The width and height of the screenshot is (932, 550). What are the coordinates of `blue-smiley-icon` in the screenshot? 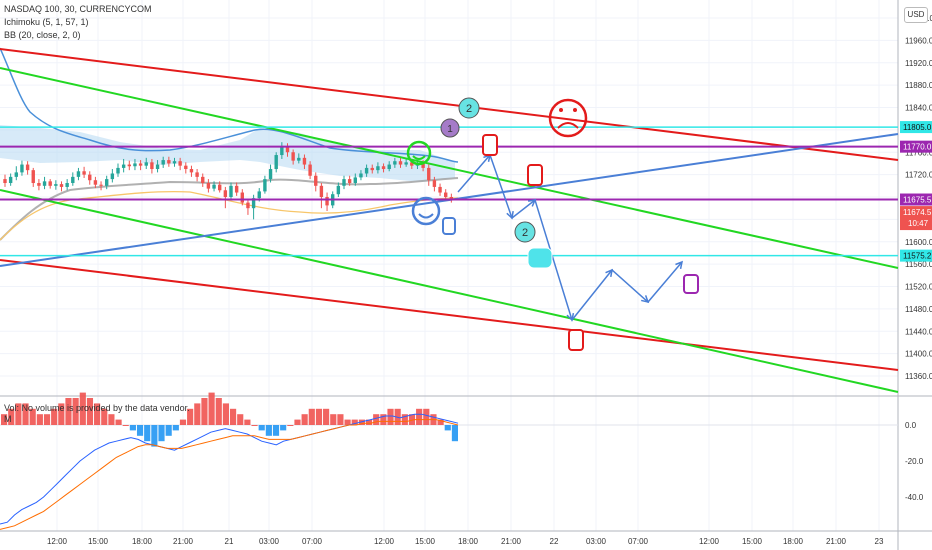 It's located at (426, 211).